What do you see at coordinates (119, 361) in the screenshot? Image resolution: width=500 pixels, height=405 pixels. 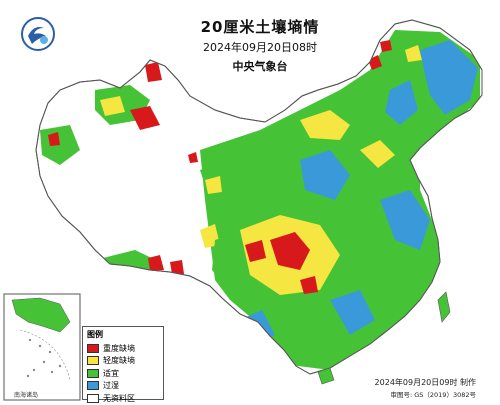 I see `legend-label: 轻度缺墒` at bounding box center [119, 361].